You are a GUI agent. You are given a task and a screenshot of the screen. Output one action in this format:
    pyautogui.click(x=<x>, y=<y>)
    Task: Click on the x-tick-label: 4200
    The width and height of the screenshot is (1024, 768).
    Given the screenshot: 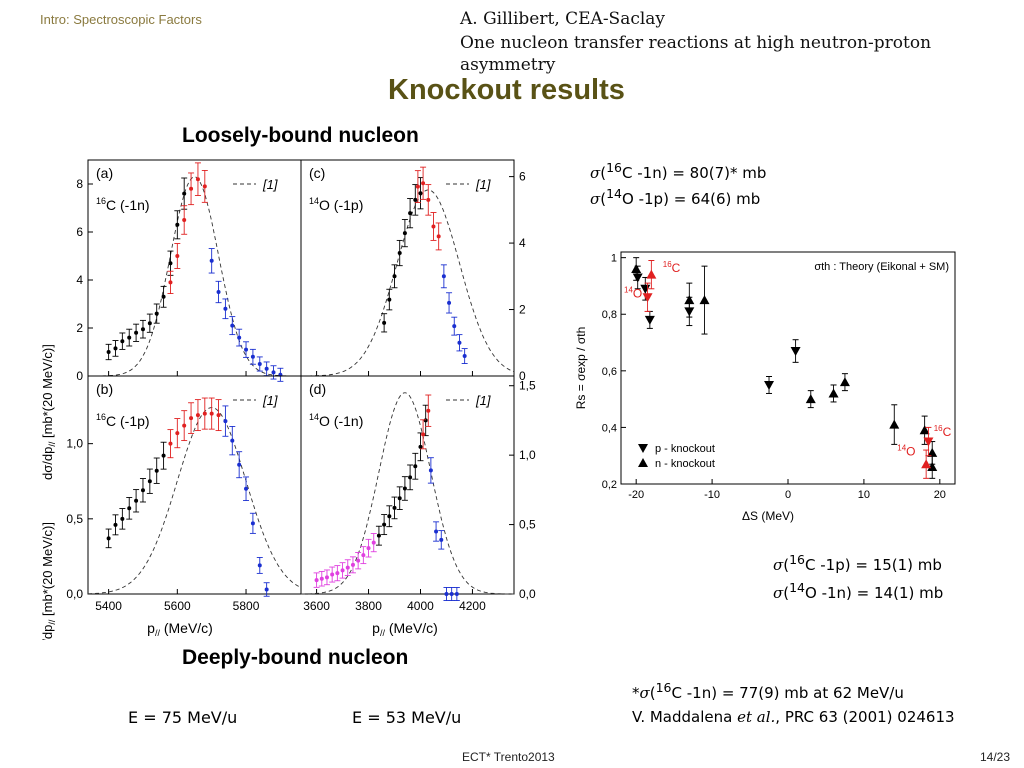 What is the action you would take?
    pyautogui.click(x=472, y=606)
    